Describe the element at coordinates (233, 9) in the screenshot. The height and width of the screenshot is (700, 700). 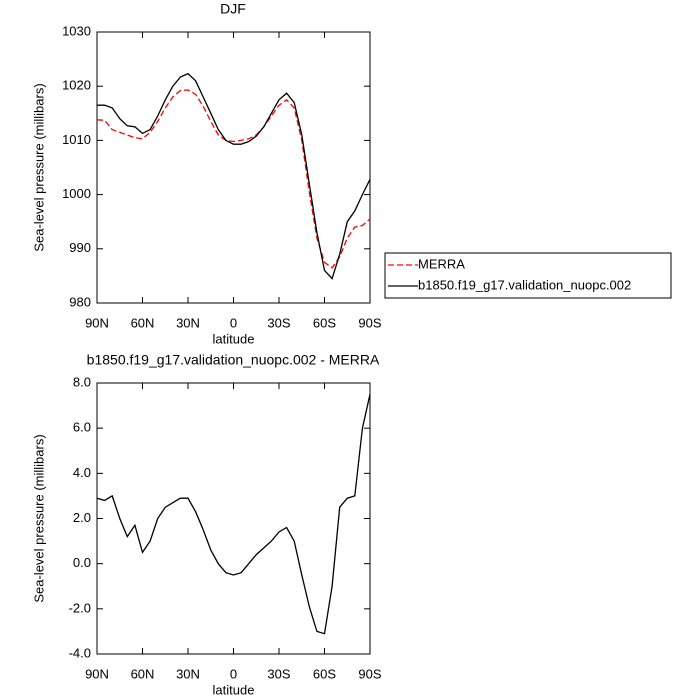
I see `chart-title: DJF` at that location.